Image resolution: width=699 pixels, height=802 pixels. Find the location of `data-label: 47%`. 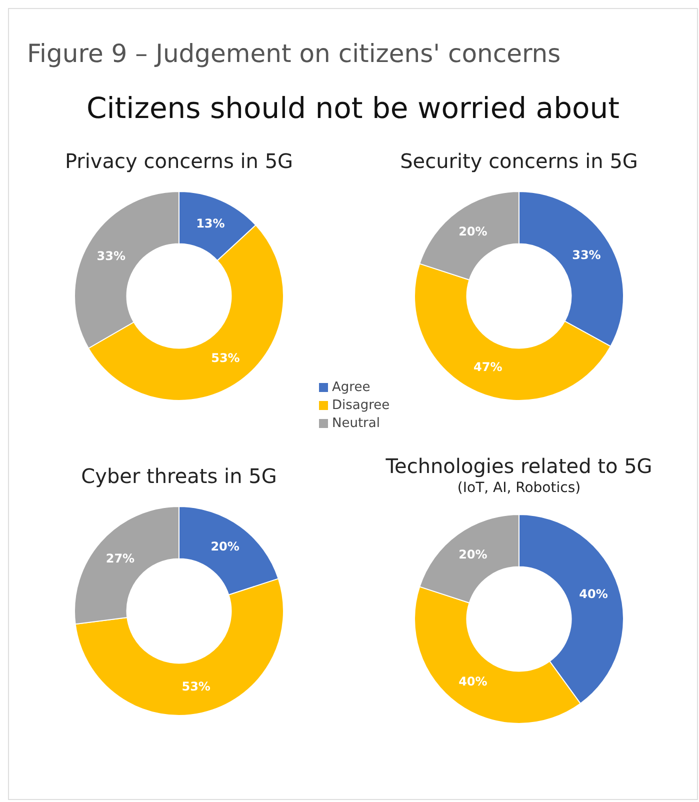

data-label: 47% is located at coordinates (488, 367).